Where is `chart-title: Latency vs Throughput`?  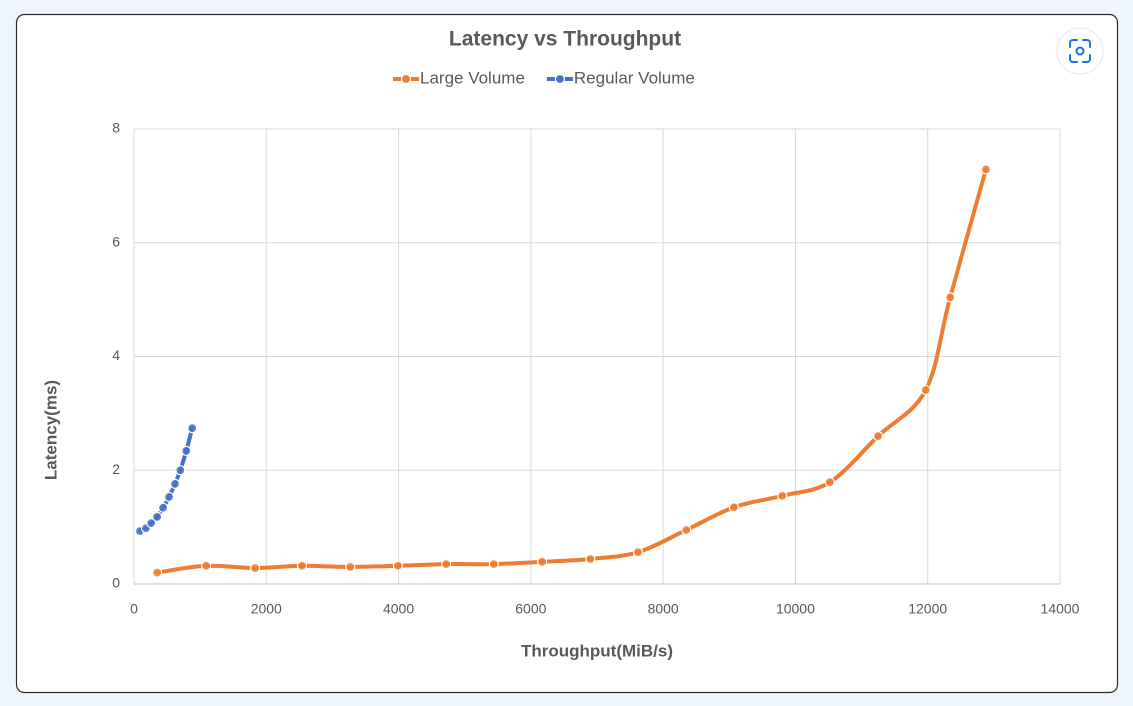 chart-title: Latency vs Throughput is located at coordinates (565, 39).